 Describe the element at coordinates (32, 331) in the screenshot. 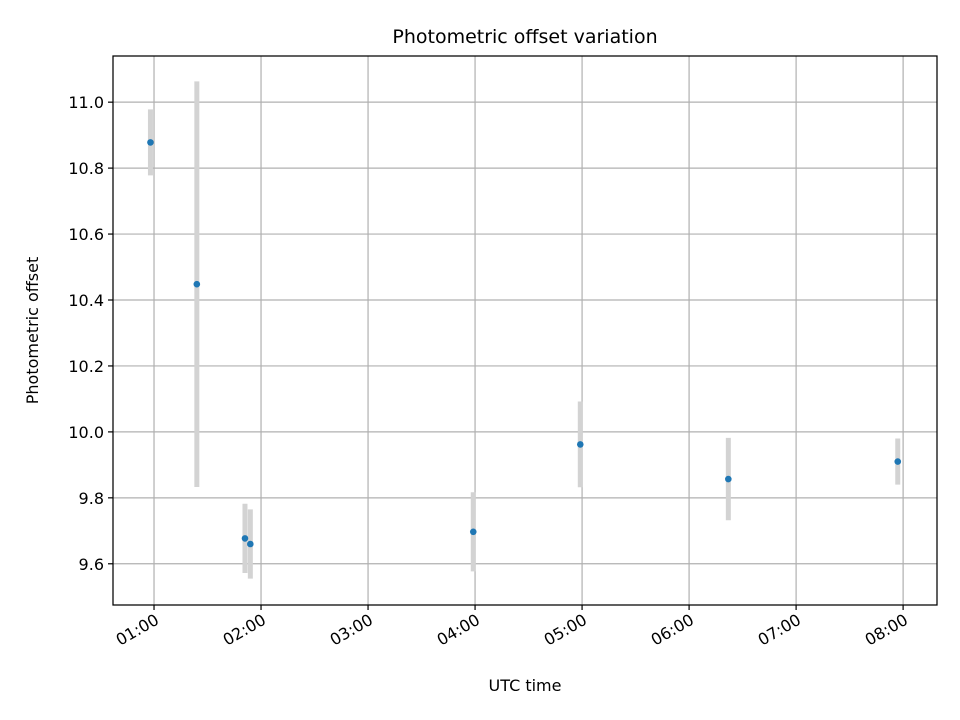

I see `y-axis-label: Photometric offset` at that location.